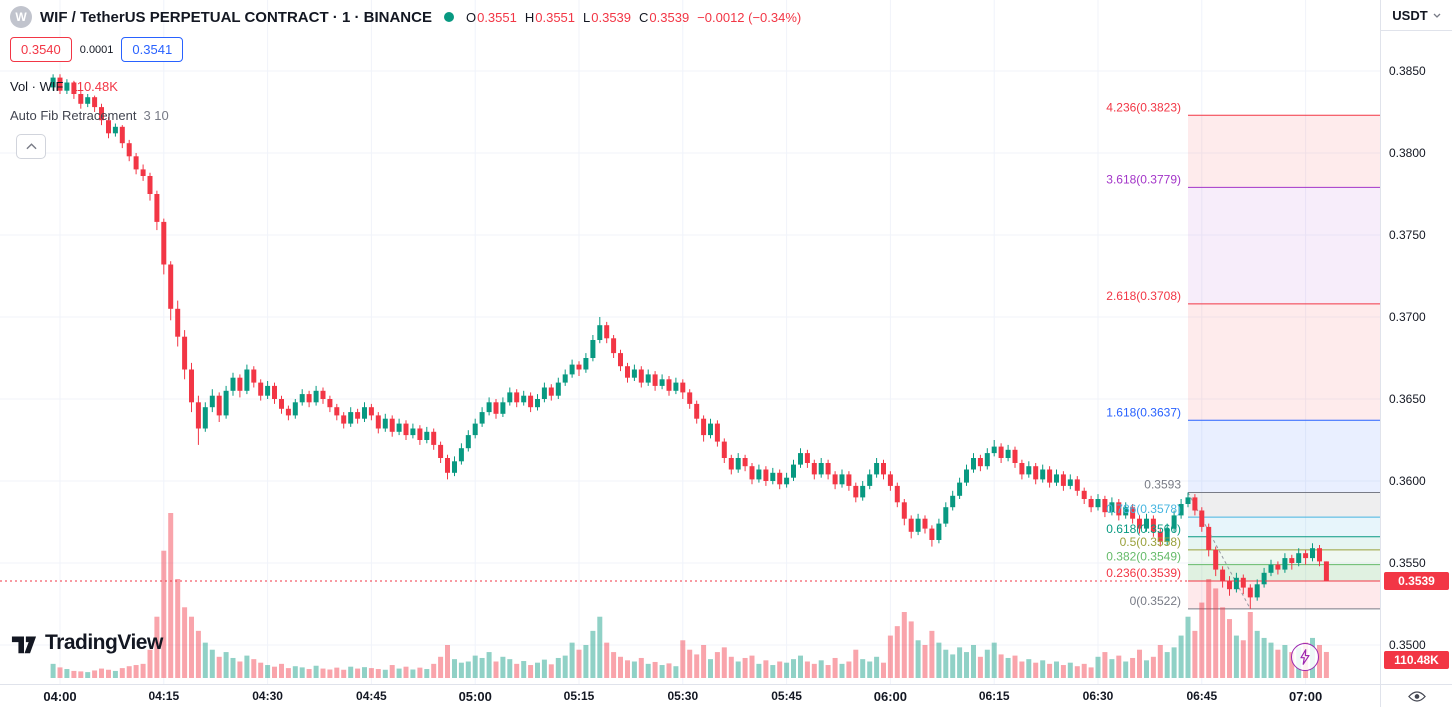 This screenshot has height=707, width=1452. I want to click on symbol-logo: W, so click(21, 17).